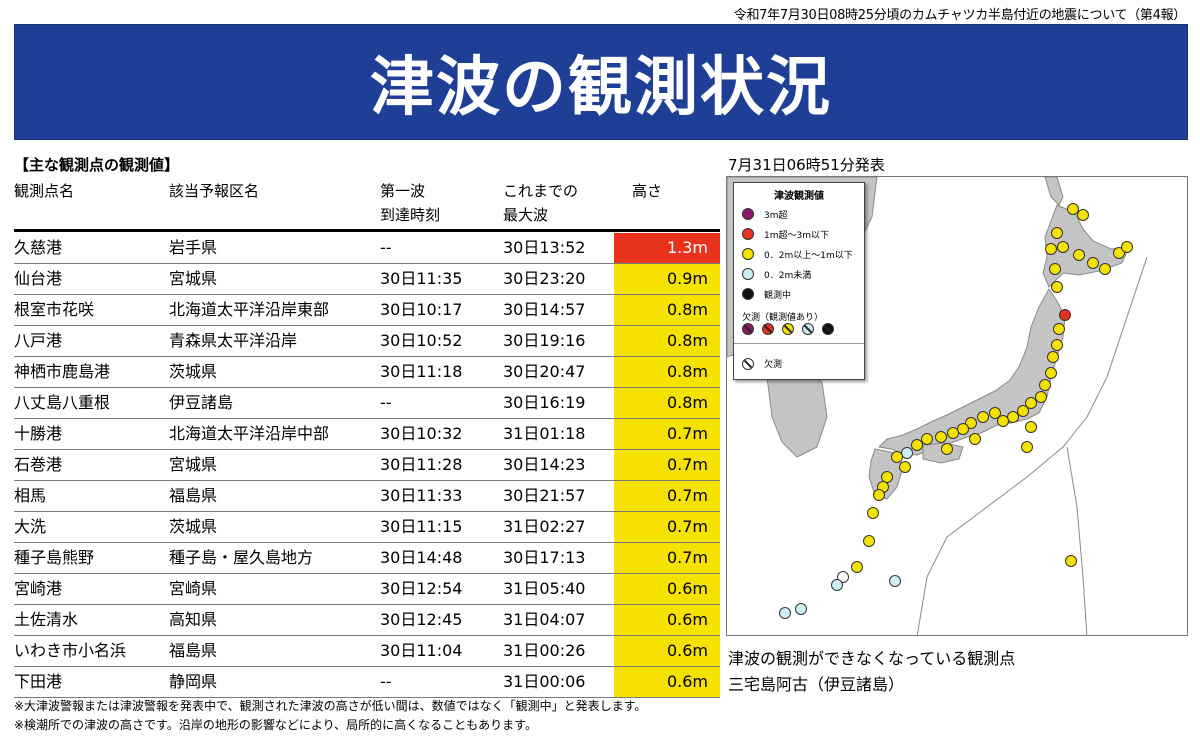 The width and height of the screenshot is (1200, 736). Describe the element at coordinates (748, 294) in the screenshot. I see `legend-dot-observing` at that location.